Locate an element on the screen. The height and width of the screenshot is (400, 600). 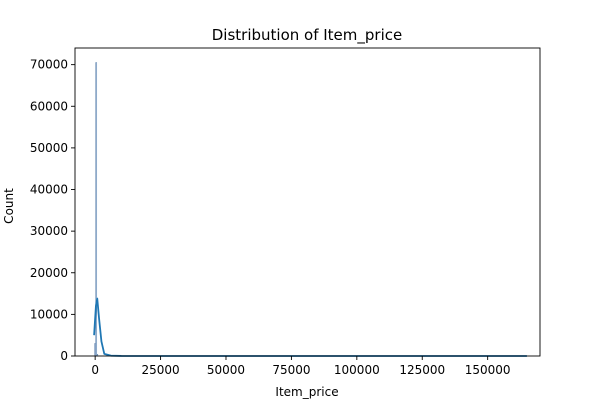
x-tick-label: 50000 is located at coordinates (226, 370).